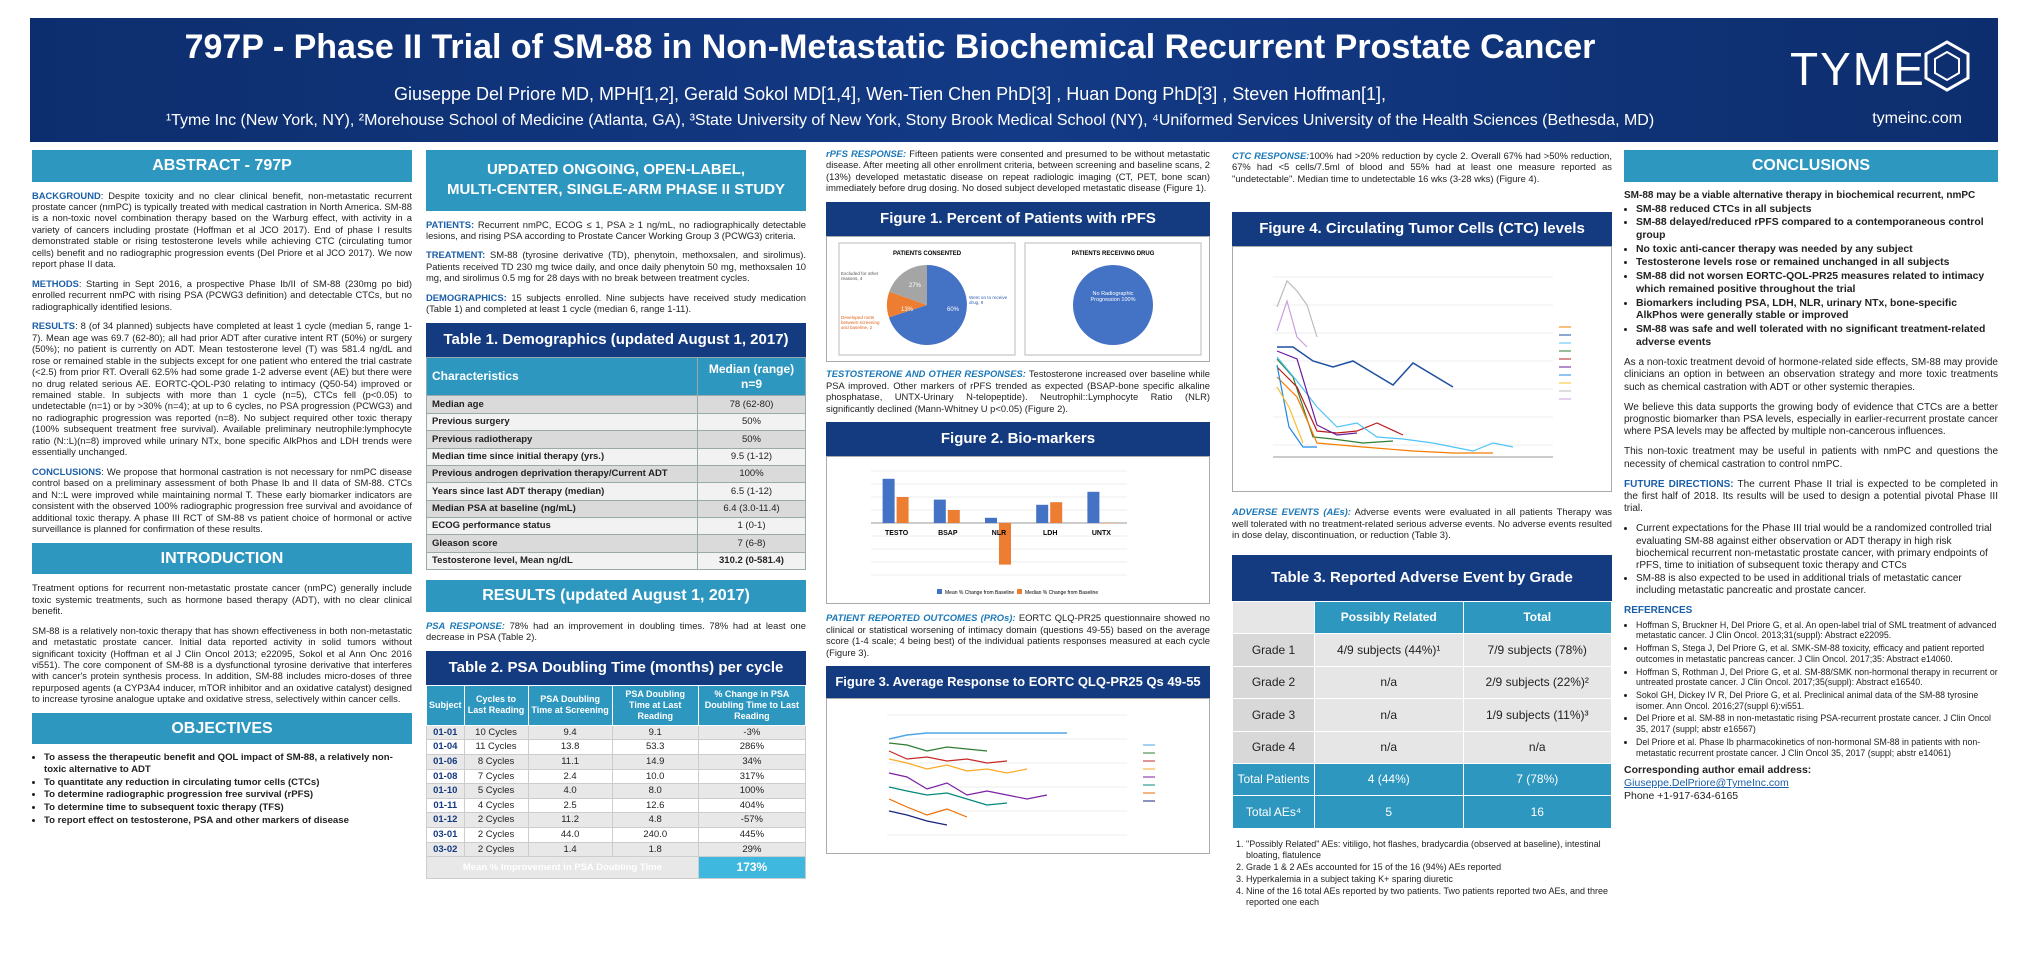  What do you see at coordinates (751, 474) in the screenshot?
I see `table1-cell-value: 100%` at bounding box center [751, 474].